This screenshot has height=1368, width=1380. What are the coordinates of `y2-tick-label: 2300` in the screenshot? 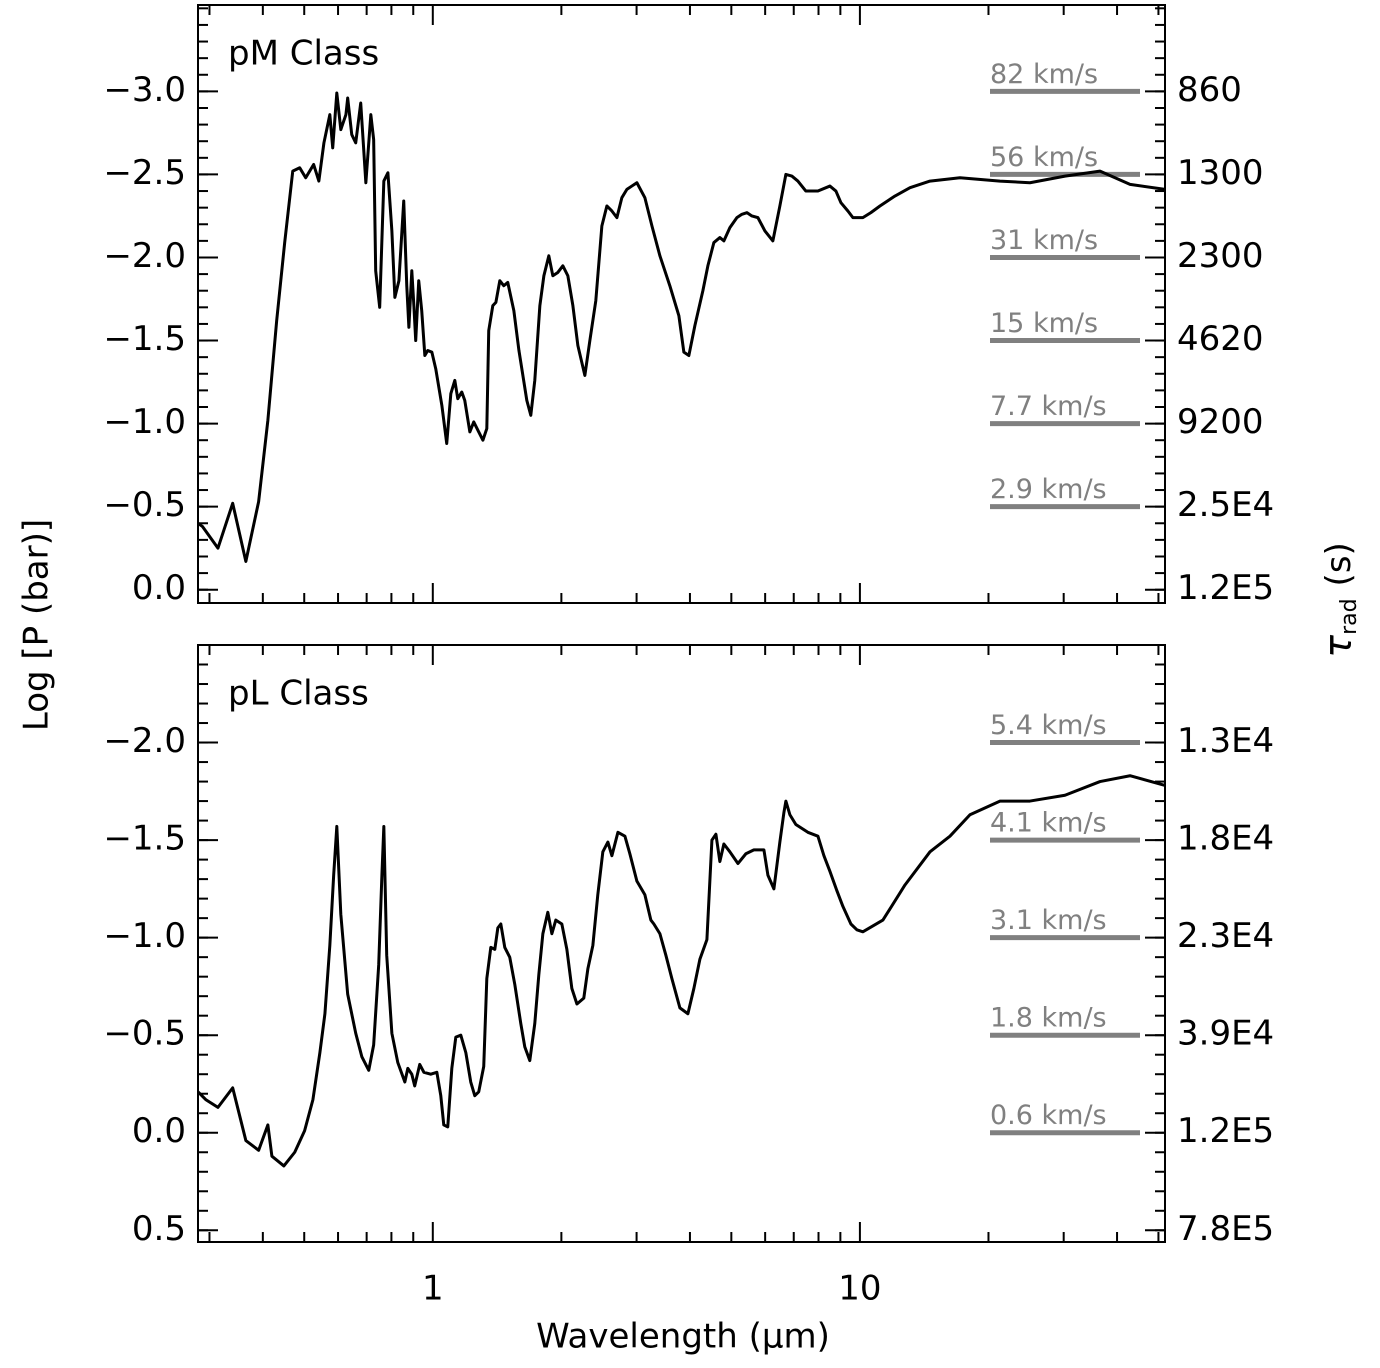 It's located at (1220, 256).